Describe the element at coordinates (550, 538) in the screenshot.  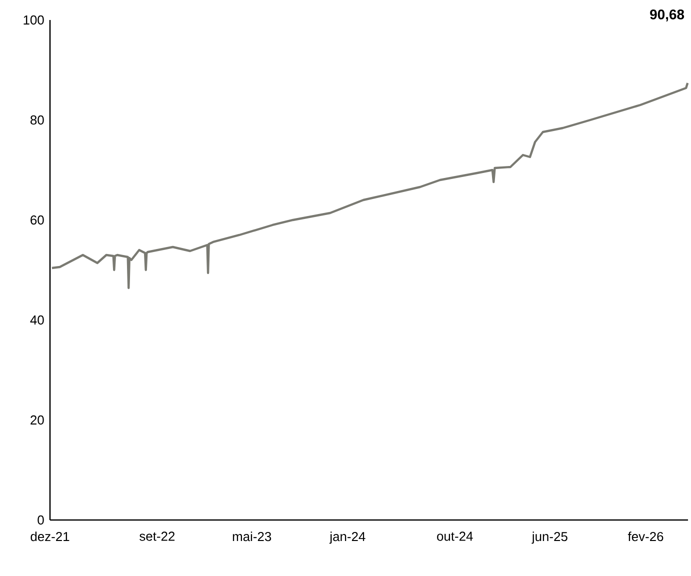
I see `x-tick-label: jun-25` at that location.